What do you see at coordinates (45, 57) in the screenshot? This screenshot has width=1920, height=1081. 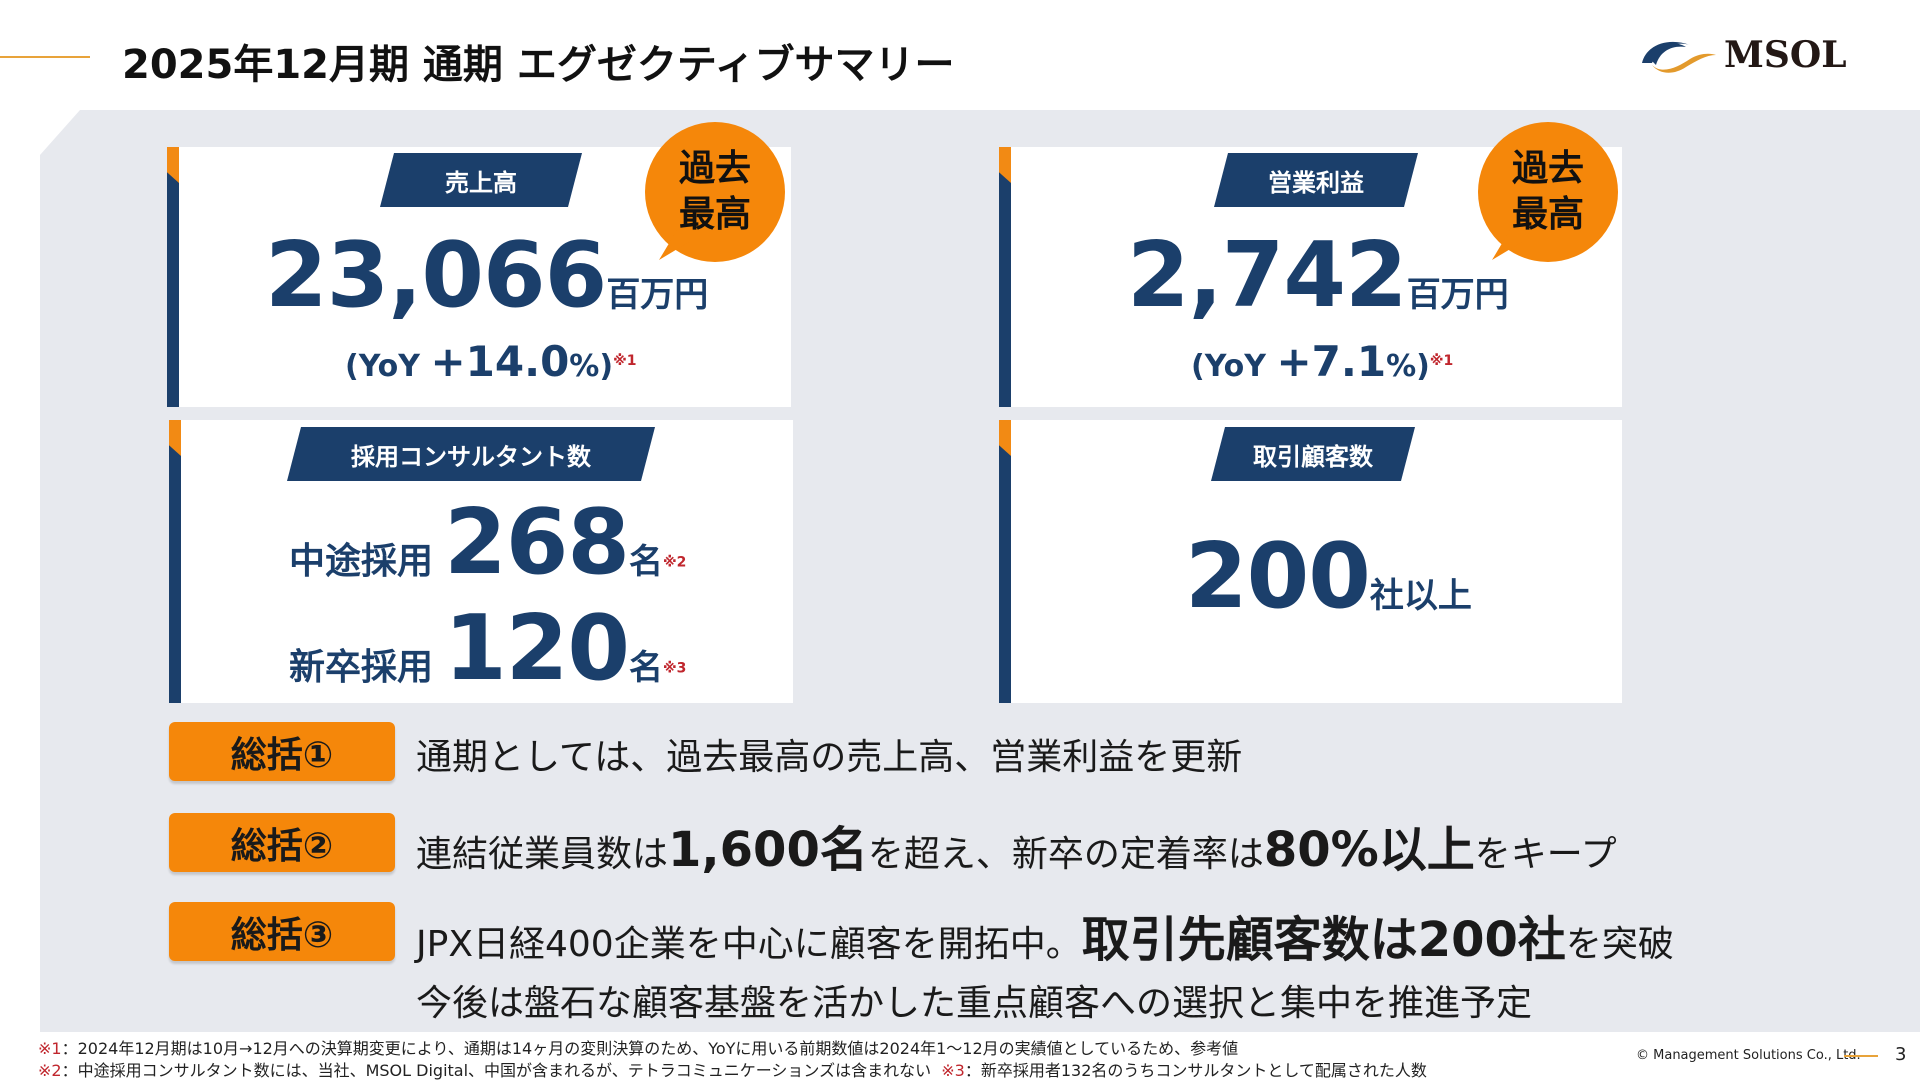 I see `title-accent-line` at bounding box center [45, 57].